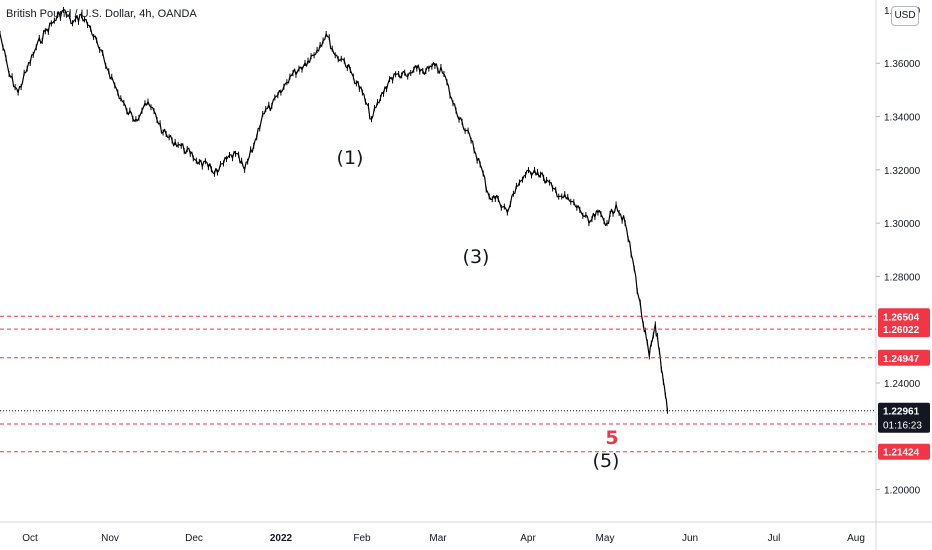 The image size is (932, 550). Describe the element at coordinates (606, 461) in the screenshot. I see `wave-label-5: (5)` at that location.